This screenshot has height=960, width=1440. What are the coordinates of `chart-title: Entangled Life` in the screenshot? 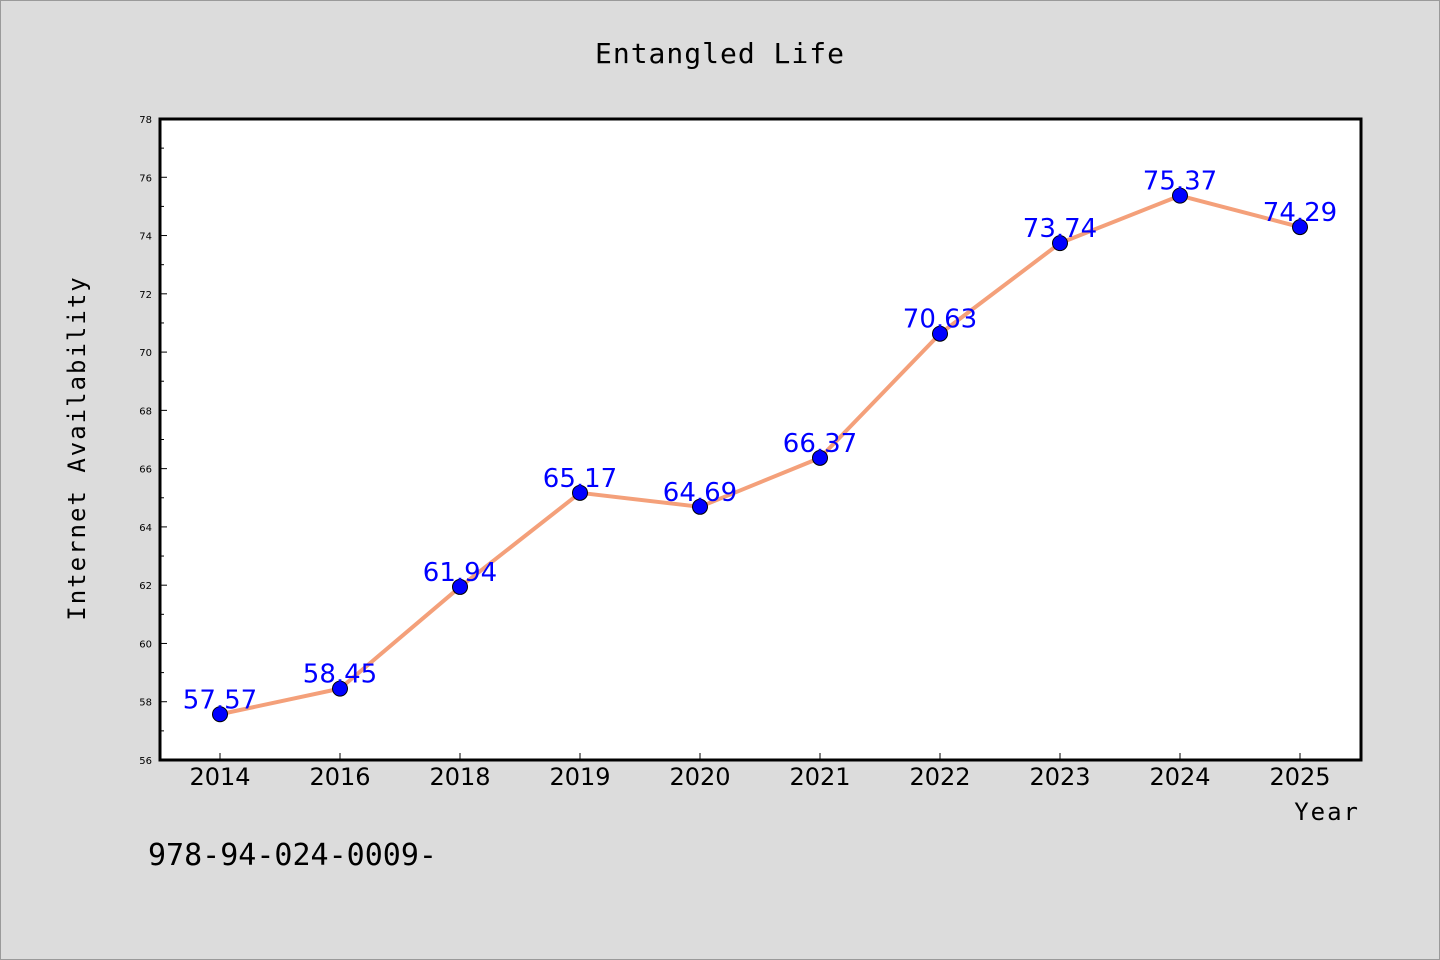 It's located at (720, 53).